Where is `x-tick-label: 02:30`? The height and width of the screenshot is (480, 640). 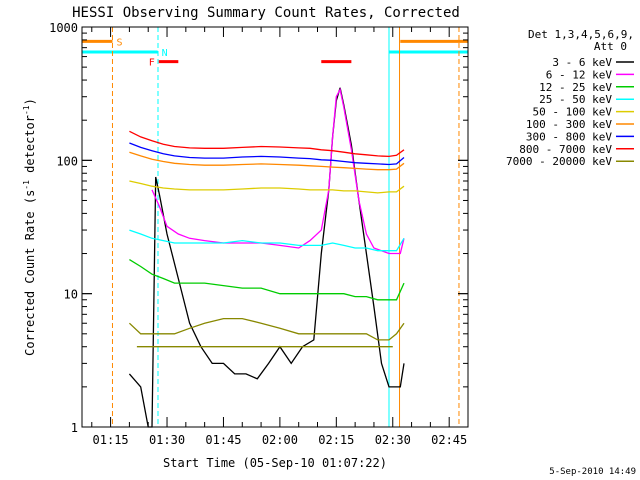 x-tick-label: 02:30 is located at coordinates (393, 440).